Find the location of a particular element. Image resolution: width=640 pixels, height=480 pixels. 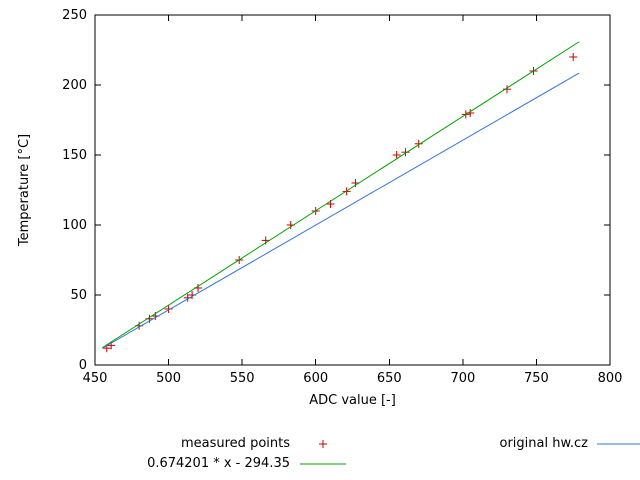

y-tick-label: 200 is located at coordinates (74, 85).